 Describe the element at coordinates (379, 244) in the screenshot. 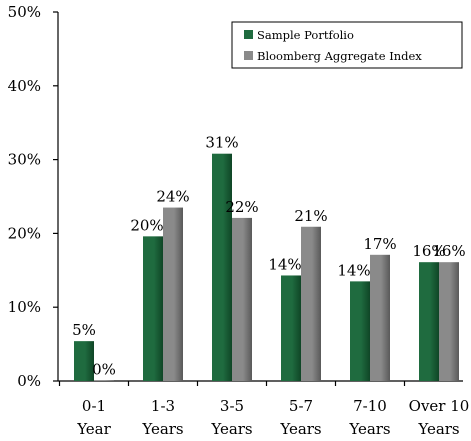

I see `data-label: 17%` at that location.